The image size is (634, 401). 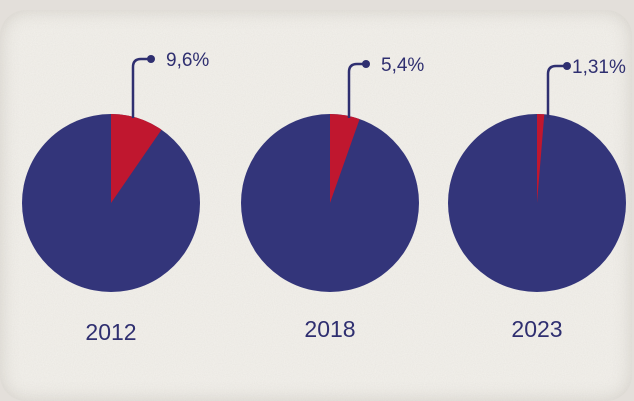 I want to click on year-label: 2023, so click(x=536, y=329).